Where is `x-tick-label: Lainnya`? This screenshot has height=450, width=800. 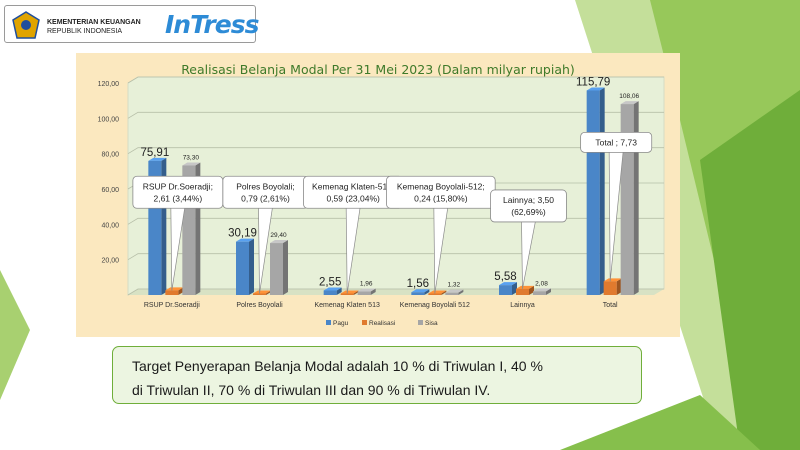 x-tick-label: Lainnya is located at coordinates (522, 305).